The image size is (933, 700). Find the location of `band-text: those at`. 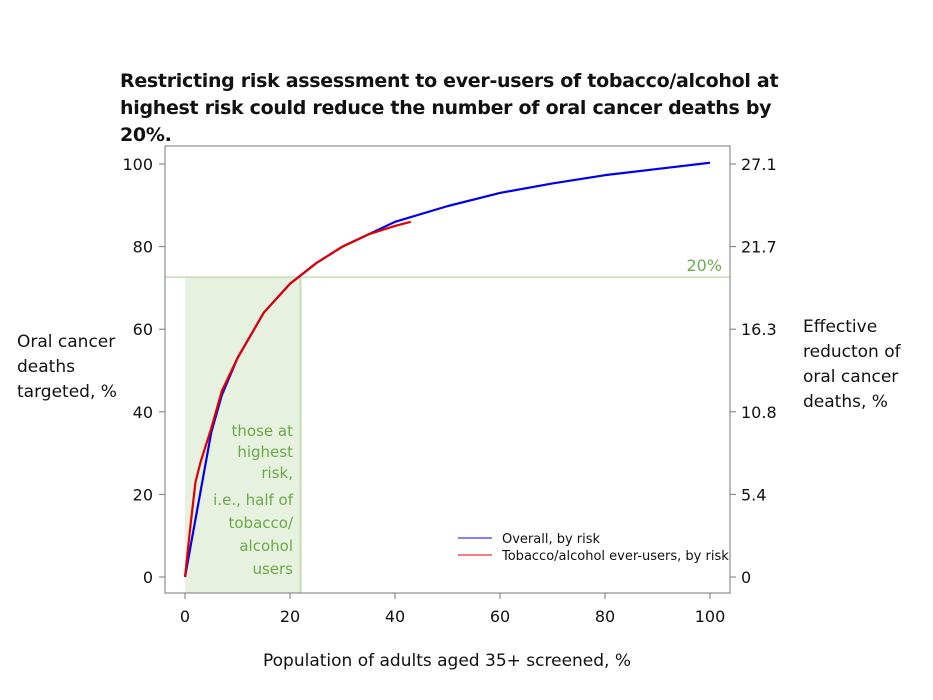

band-text: those at is located at coordinates (263, 431).